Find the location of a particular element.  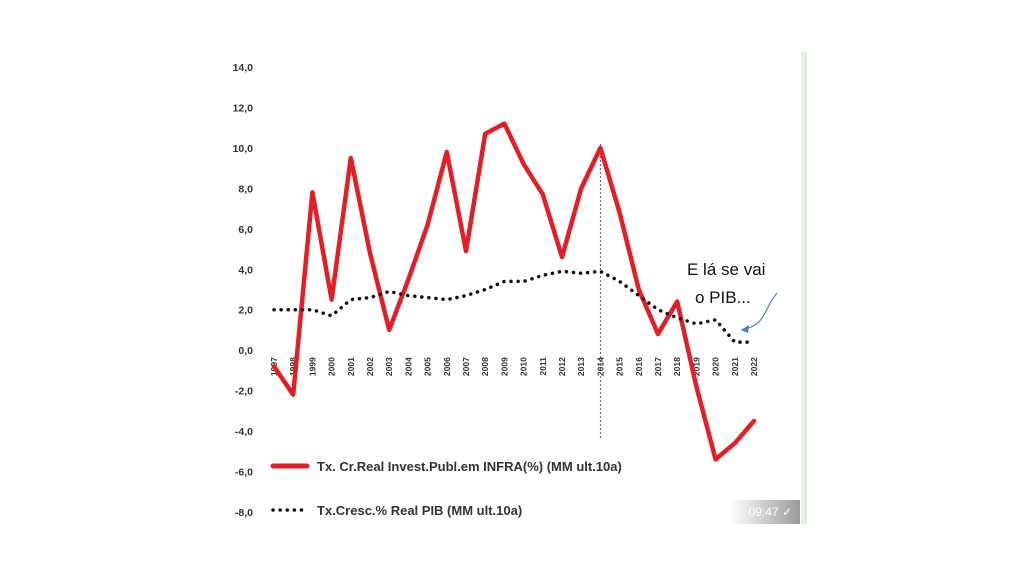

x-tick-label: 2015 is located at coordinates (620, 366).